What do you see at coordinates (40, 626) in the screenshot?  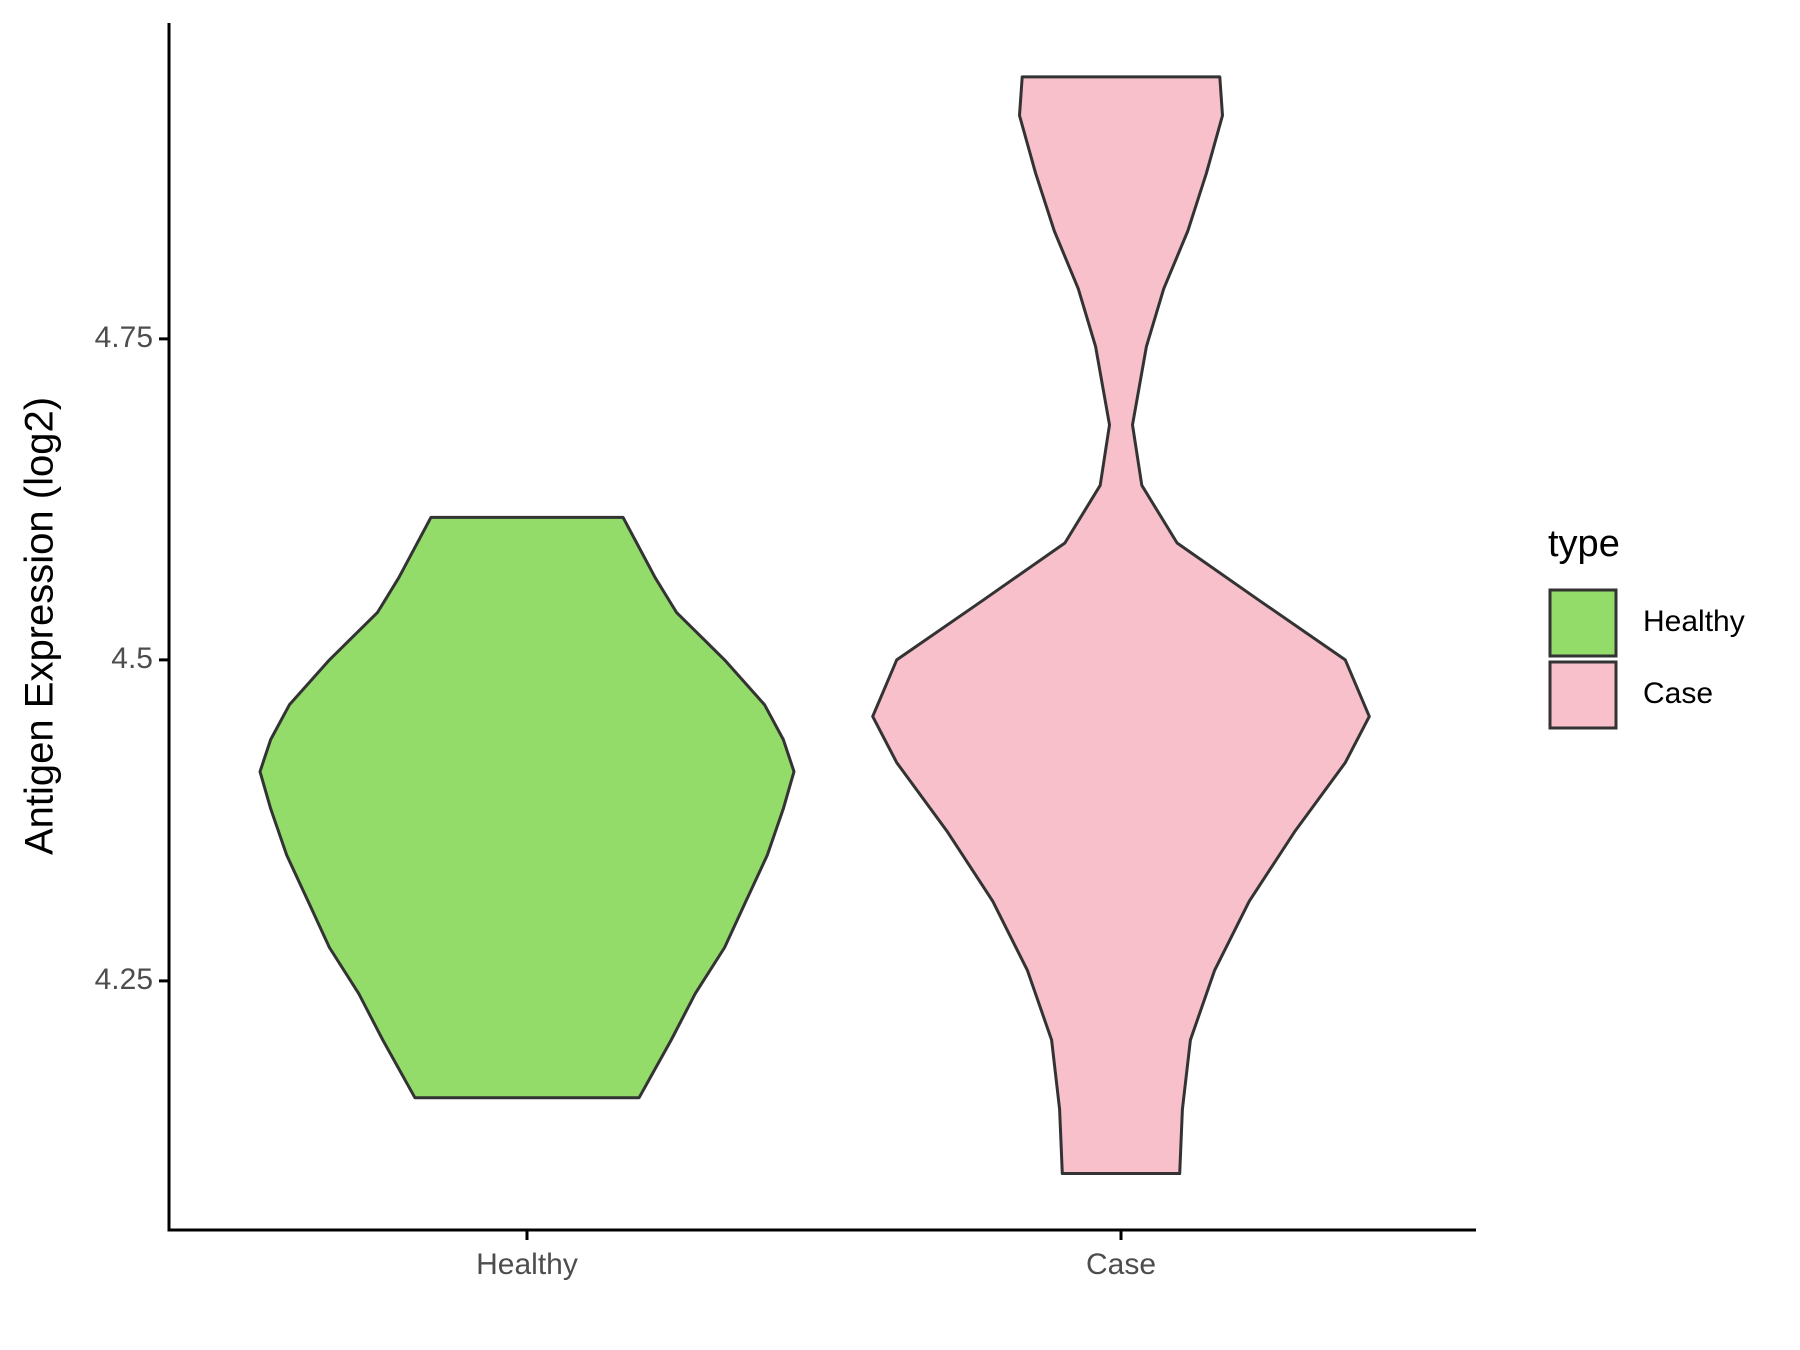 I see `y-axis-title: Antigen Expression (log2)` at bounding box center [40, 626].